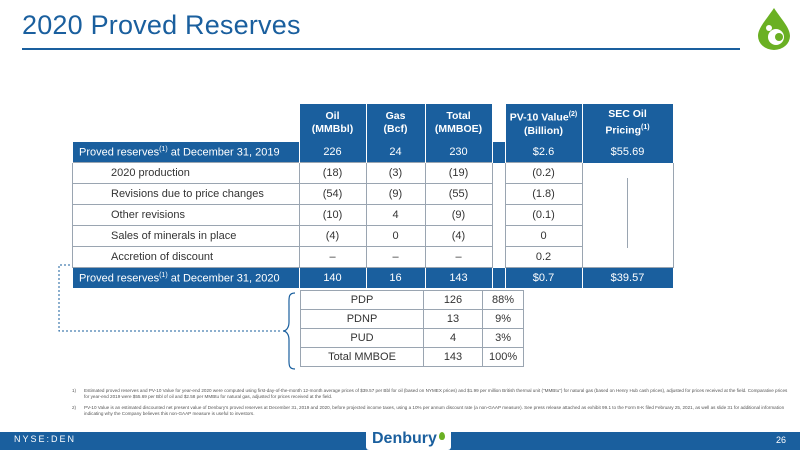 This screenshot has width=800, height=450. Describe the element at coordinates (453, 300) in the screenshot. I see `breakdown-value: 126` at that location.